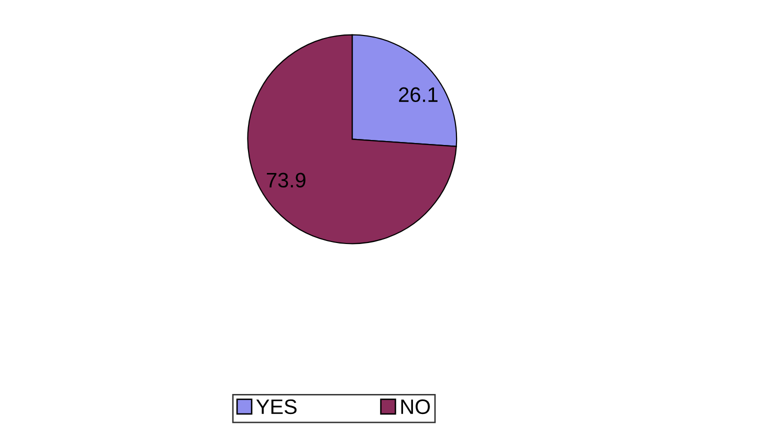 The width and height of the screenshot is (759, 435). Describe the element at coordinates (352, 139) in the screenshot. I see `pie-slice` at that location.